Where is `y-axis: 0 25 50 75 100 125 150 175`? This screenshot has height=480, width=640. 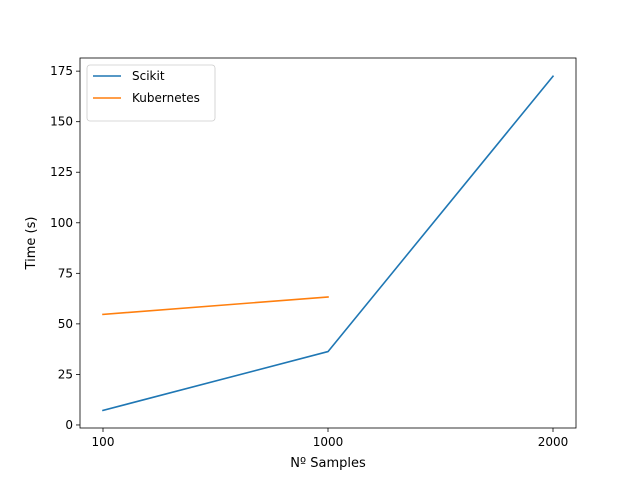 y-axis: 0 25 50 75 100 125 150 175 is located at coordinates (65, 248).